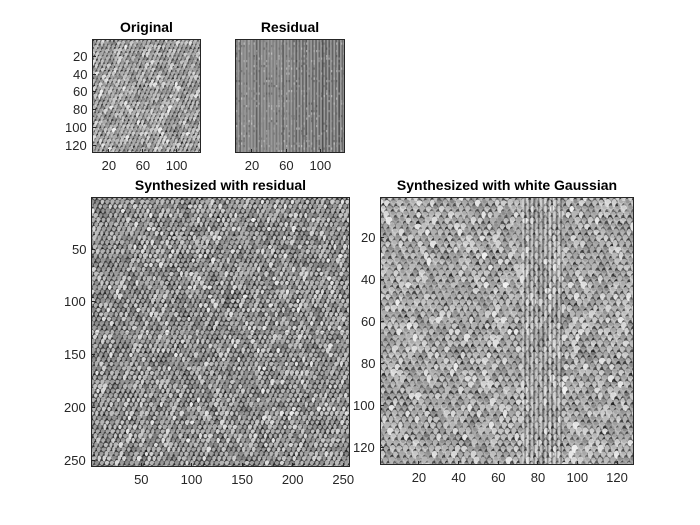 The height and width of the screenshot is (525, 700). What do you see at coordinates (220, 185) in the screenshot?
I see `synth-residual-title: Synthesized with residual` at bounding box center [220, 185].